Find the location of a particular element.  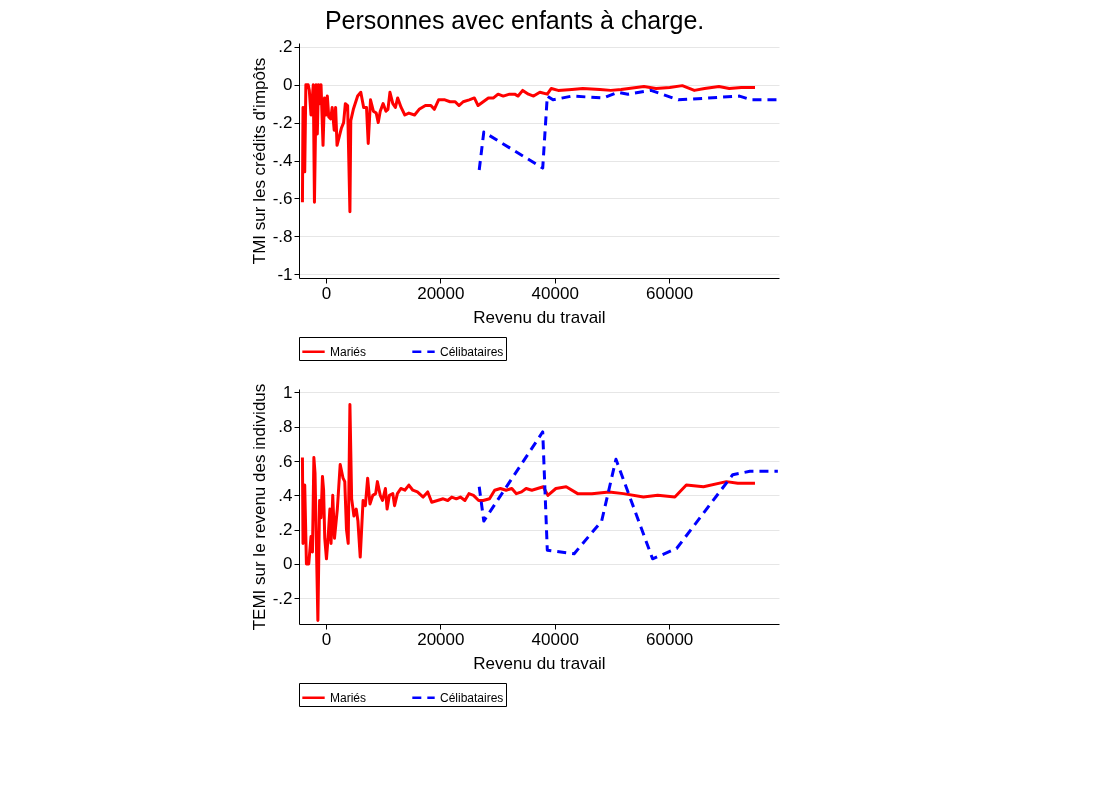

y-tick-label: 1 is located at coordinates (288, 392).